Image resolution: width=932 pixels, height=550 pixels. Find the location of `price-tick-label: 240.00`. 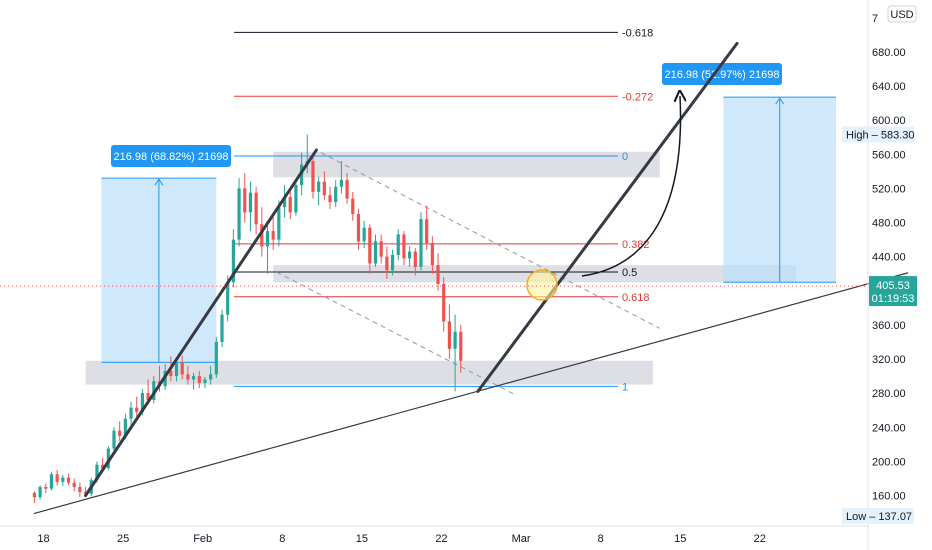

price-tick-label: 240.00 is located at coordinates (889, 428).